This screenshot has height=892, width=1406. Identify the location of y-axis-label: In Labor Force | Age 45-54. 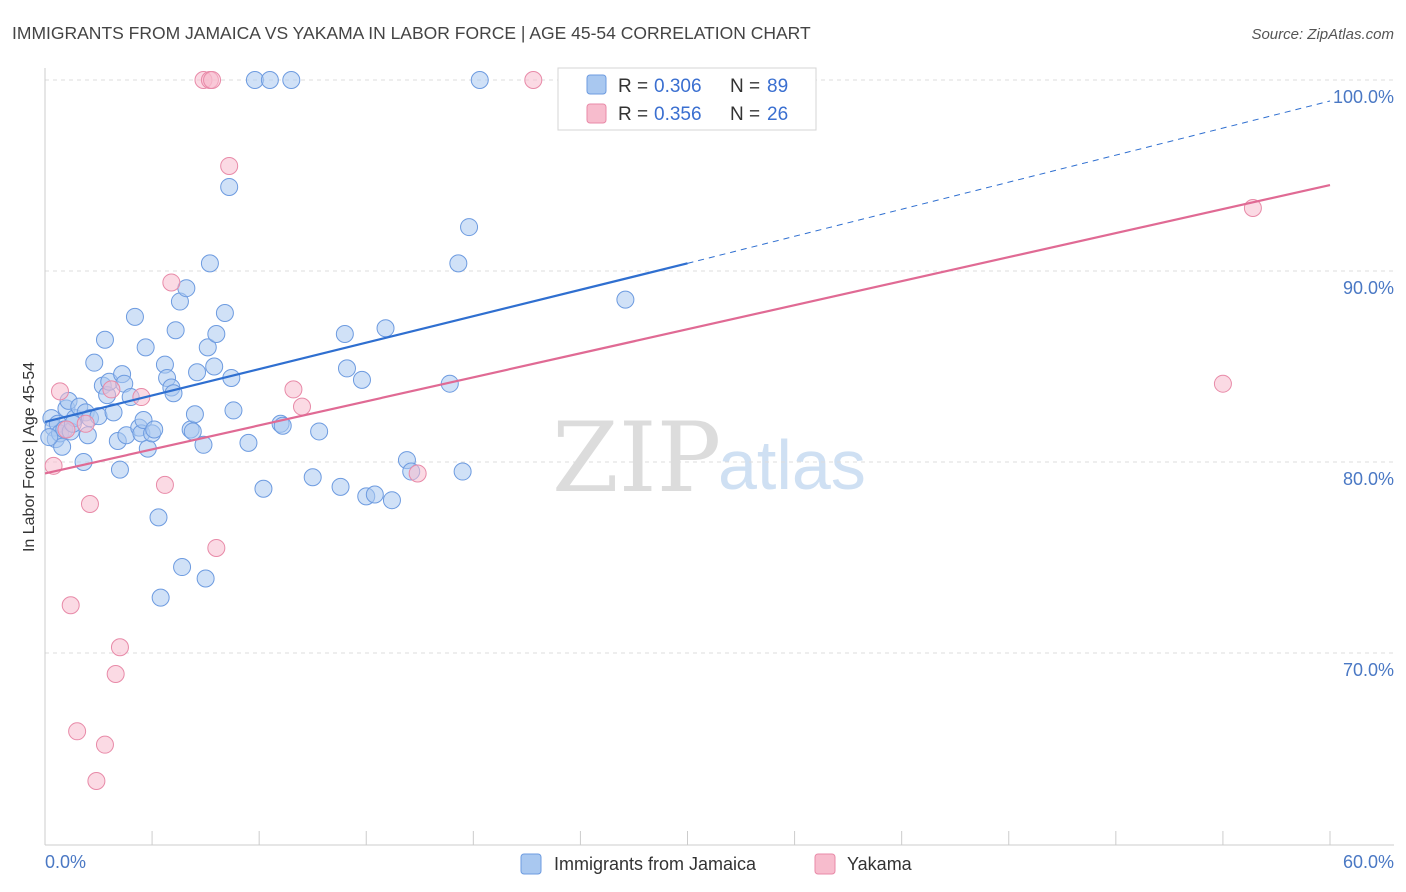
(29, 457).